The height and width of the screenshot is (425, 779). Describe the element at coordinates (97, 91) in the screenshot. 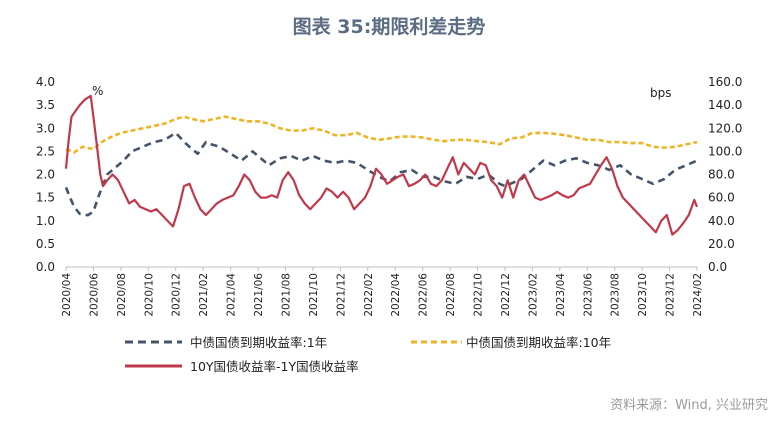

I see `left-unit-label: %` at that location.